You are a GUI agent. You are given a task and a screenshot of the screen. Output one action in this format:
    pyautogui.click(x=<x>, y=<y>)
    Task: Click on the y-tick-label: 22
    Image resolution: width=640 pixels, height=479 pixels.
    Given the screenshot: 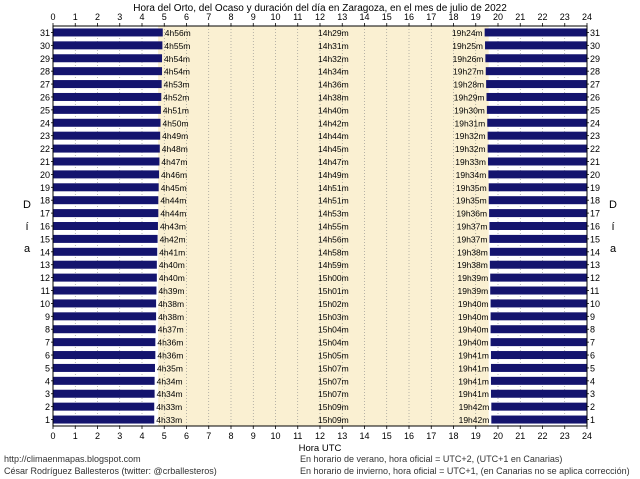 What is the action you would take?
    pyautogui.click(x=45, y=149)
    